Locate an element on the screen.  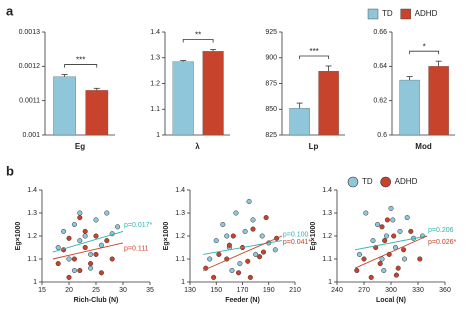
panel-label: a is located at coordinates (10, 10).